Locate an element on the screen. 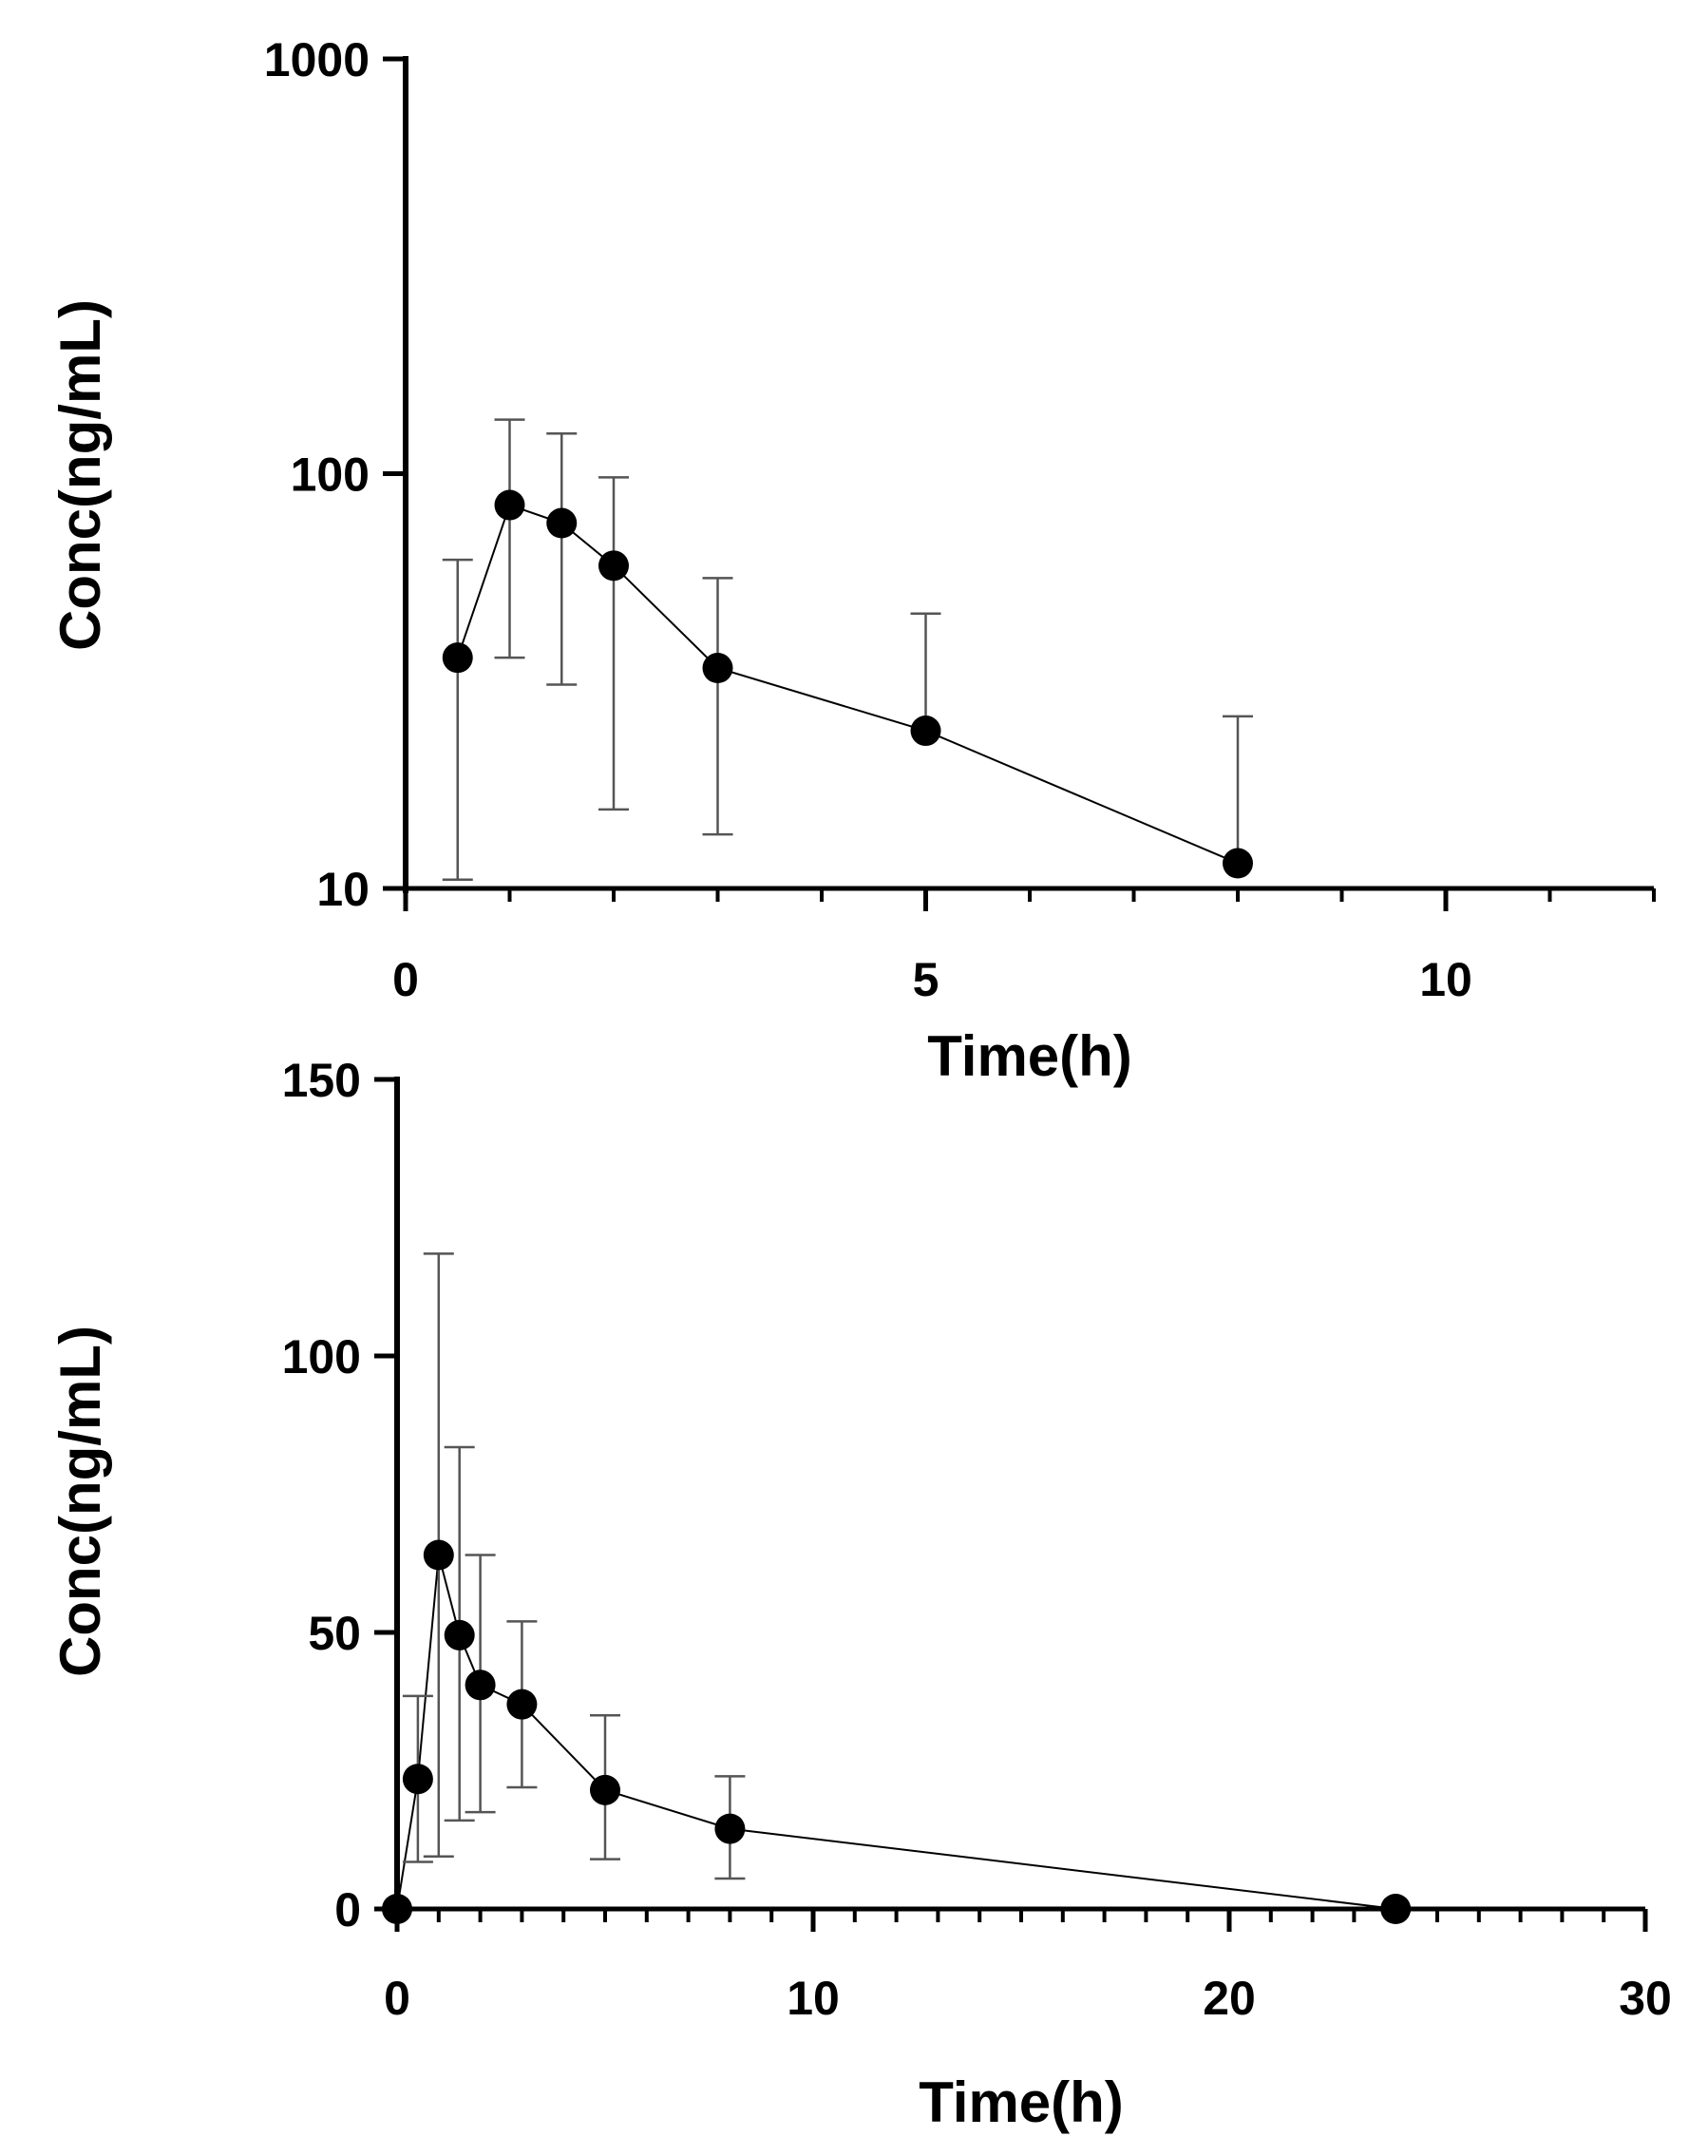 The width and height of the screenshot is (1708, 2156). x-tick-label: 30 is located at coordinates (1645, 1998).